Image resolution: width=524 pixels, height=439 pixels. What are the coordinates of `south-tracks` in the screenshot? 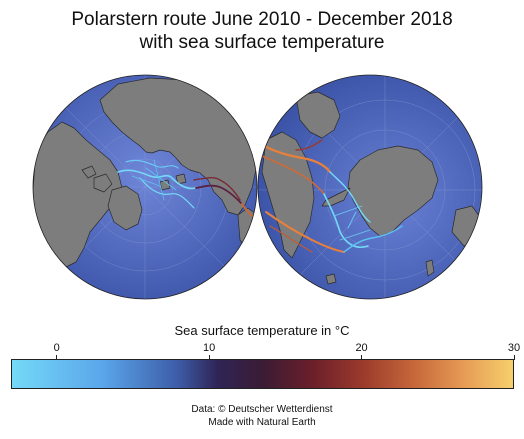 It's located at (332, 196).